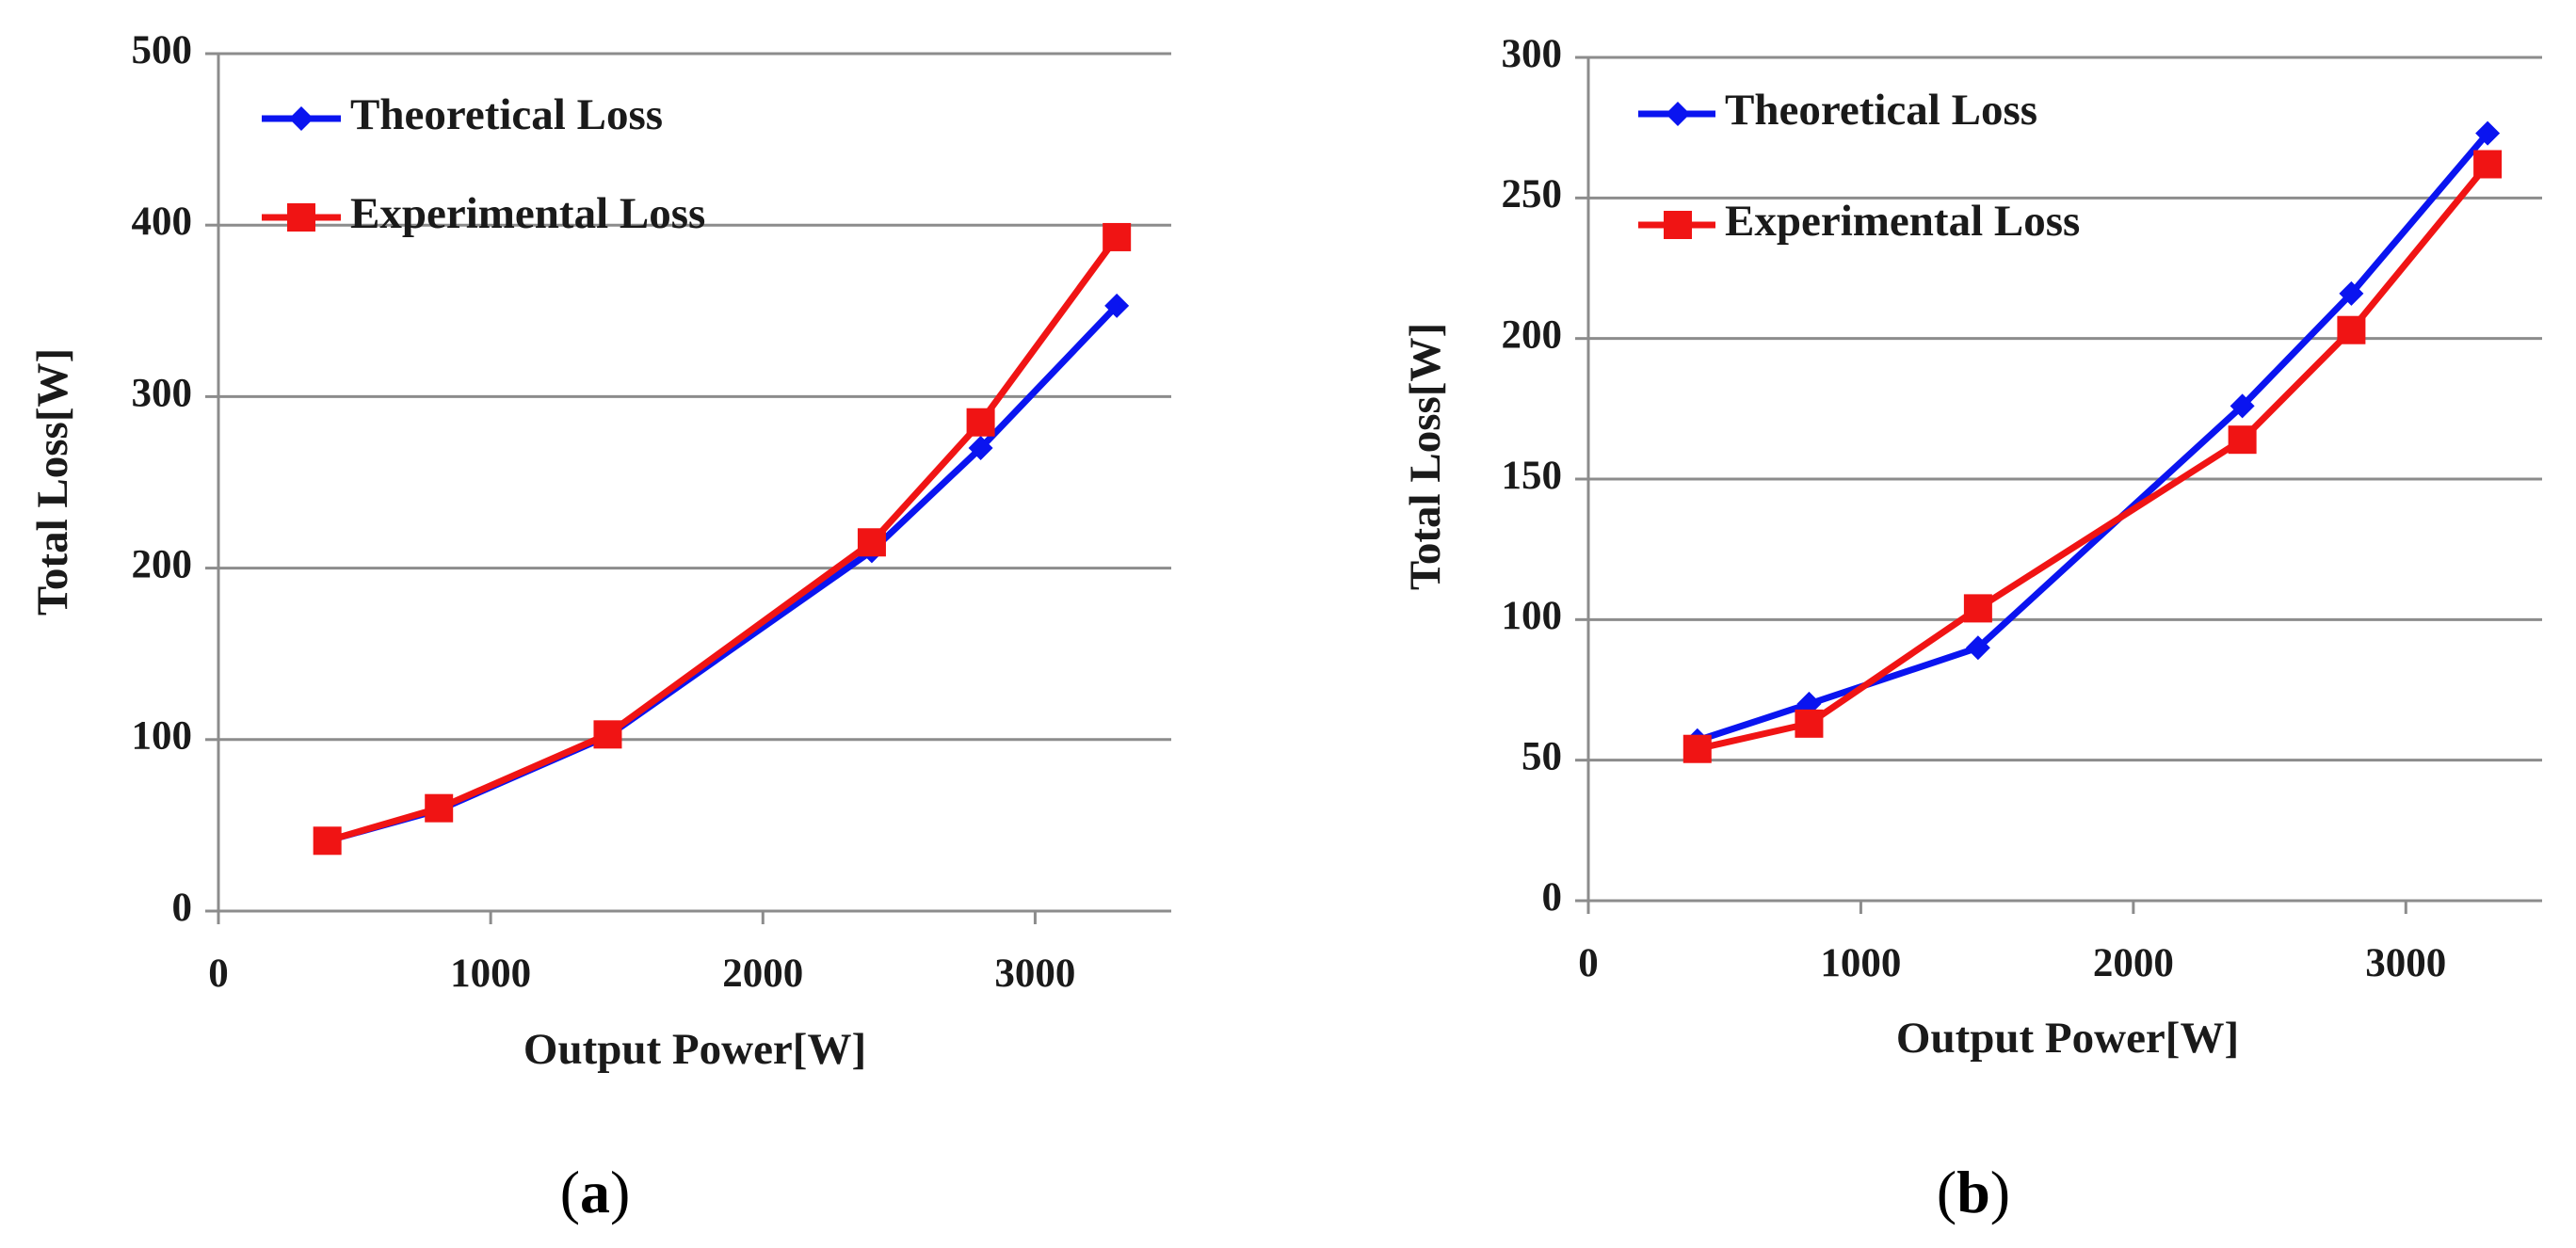 The image size is (2576, 1248). Describe the element at coordinates (162, 479) in the screenshot. I see `y-tick-labels: 0 100 200 300 400 500` at that location.